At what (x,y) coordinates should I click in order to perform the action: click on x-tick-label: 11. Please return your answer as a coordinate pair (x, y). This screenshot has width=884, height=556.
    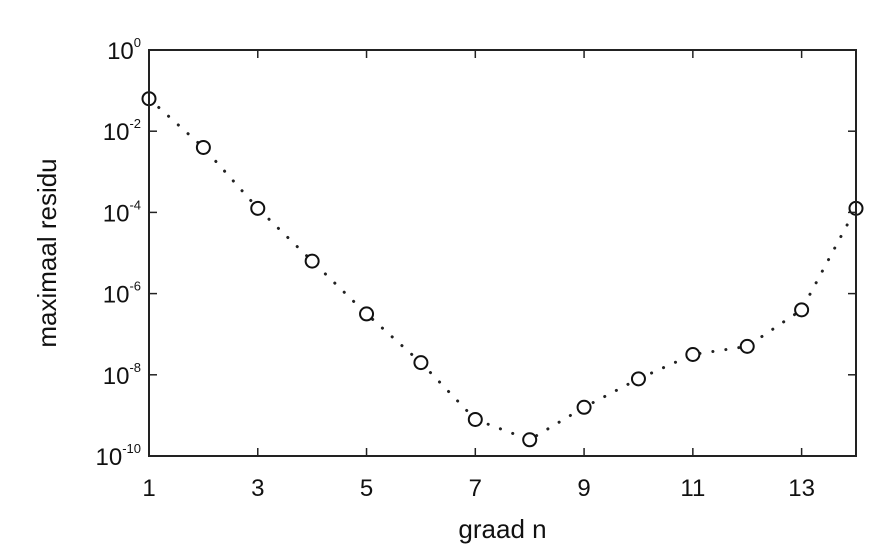
    Looking at the image, I should click on (692, 488).